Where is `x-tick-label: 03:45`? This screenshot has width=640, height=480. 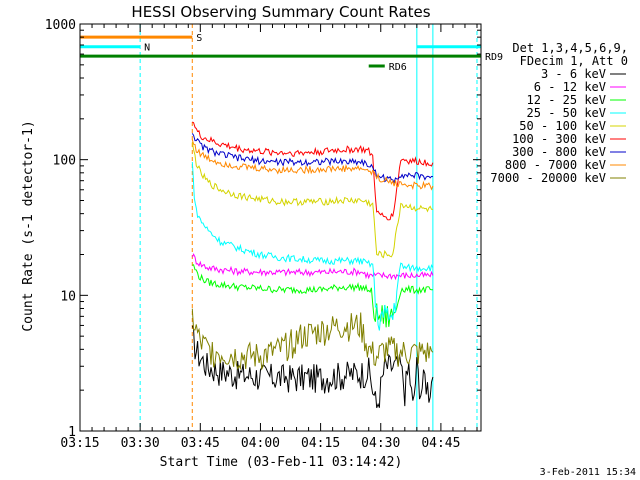 x-tick-label: 03:45 is located at coordinates (200, 443).